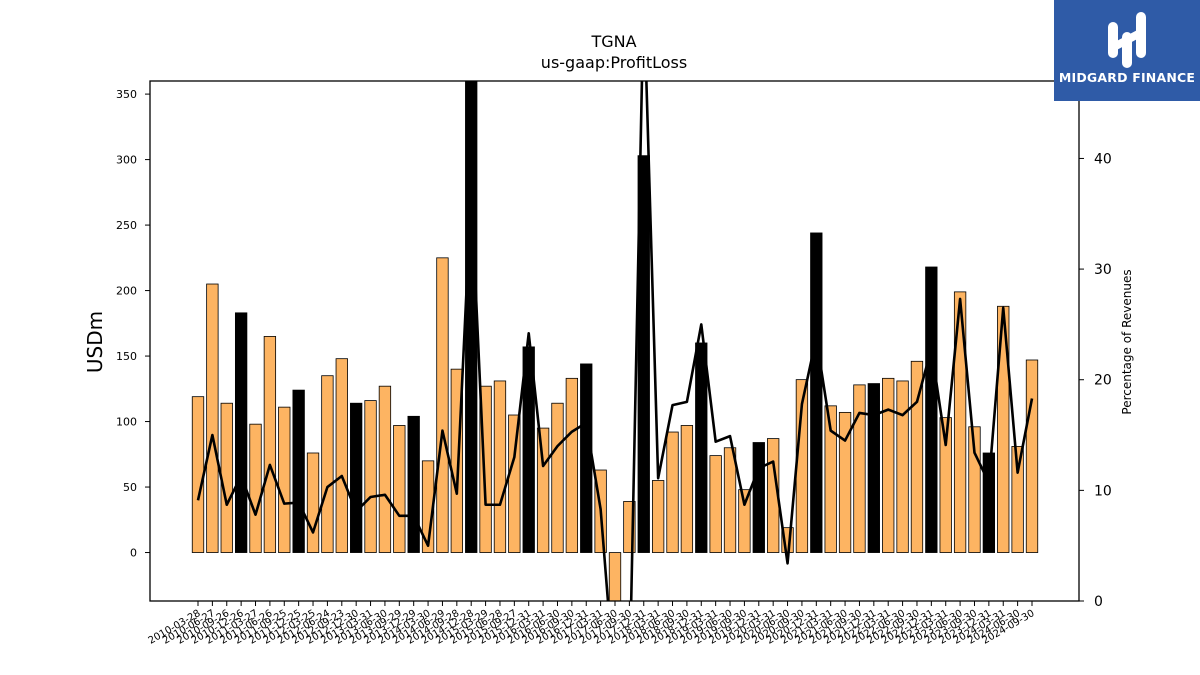  What do you see at coordinates (1103, 381) in the screenshot?
I see `y2-tick-label: 20` at bounding box center [1103, 381].